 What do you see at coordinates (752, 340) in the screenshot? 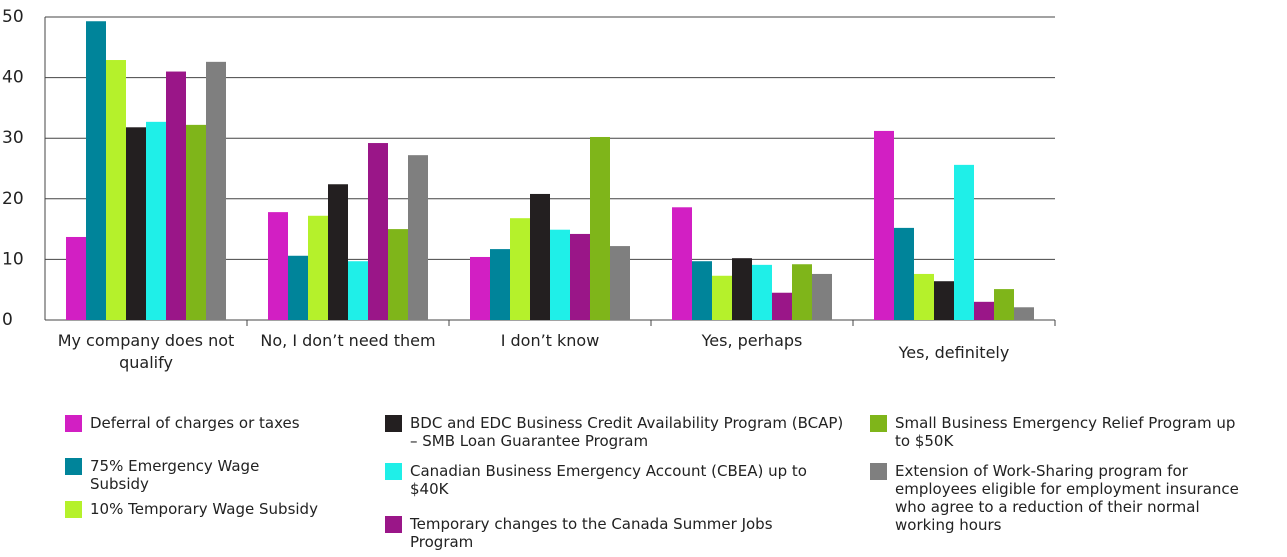
I see `x-tick-label: Yes, perhaps` at bounding box center [752, 340].